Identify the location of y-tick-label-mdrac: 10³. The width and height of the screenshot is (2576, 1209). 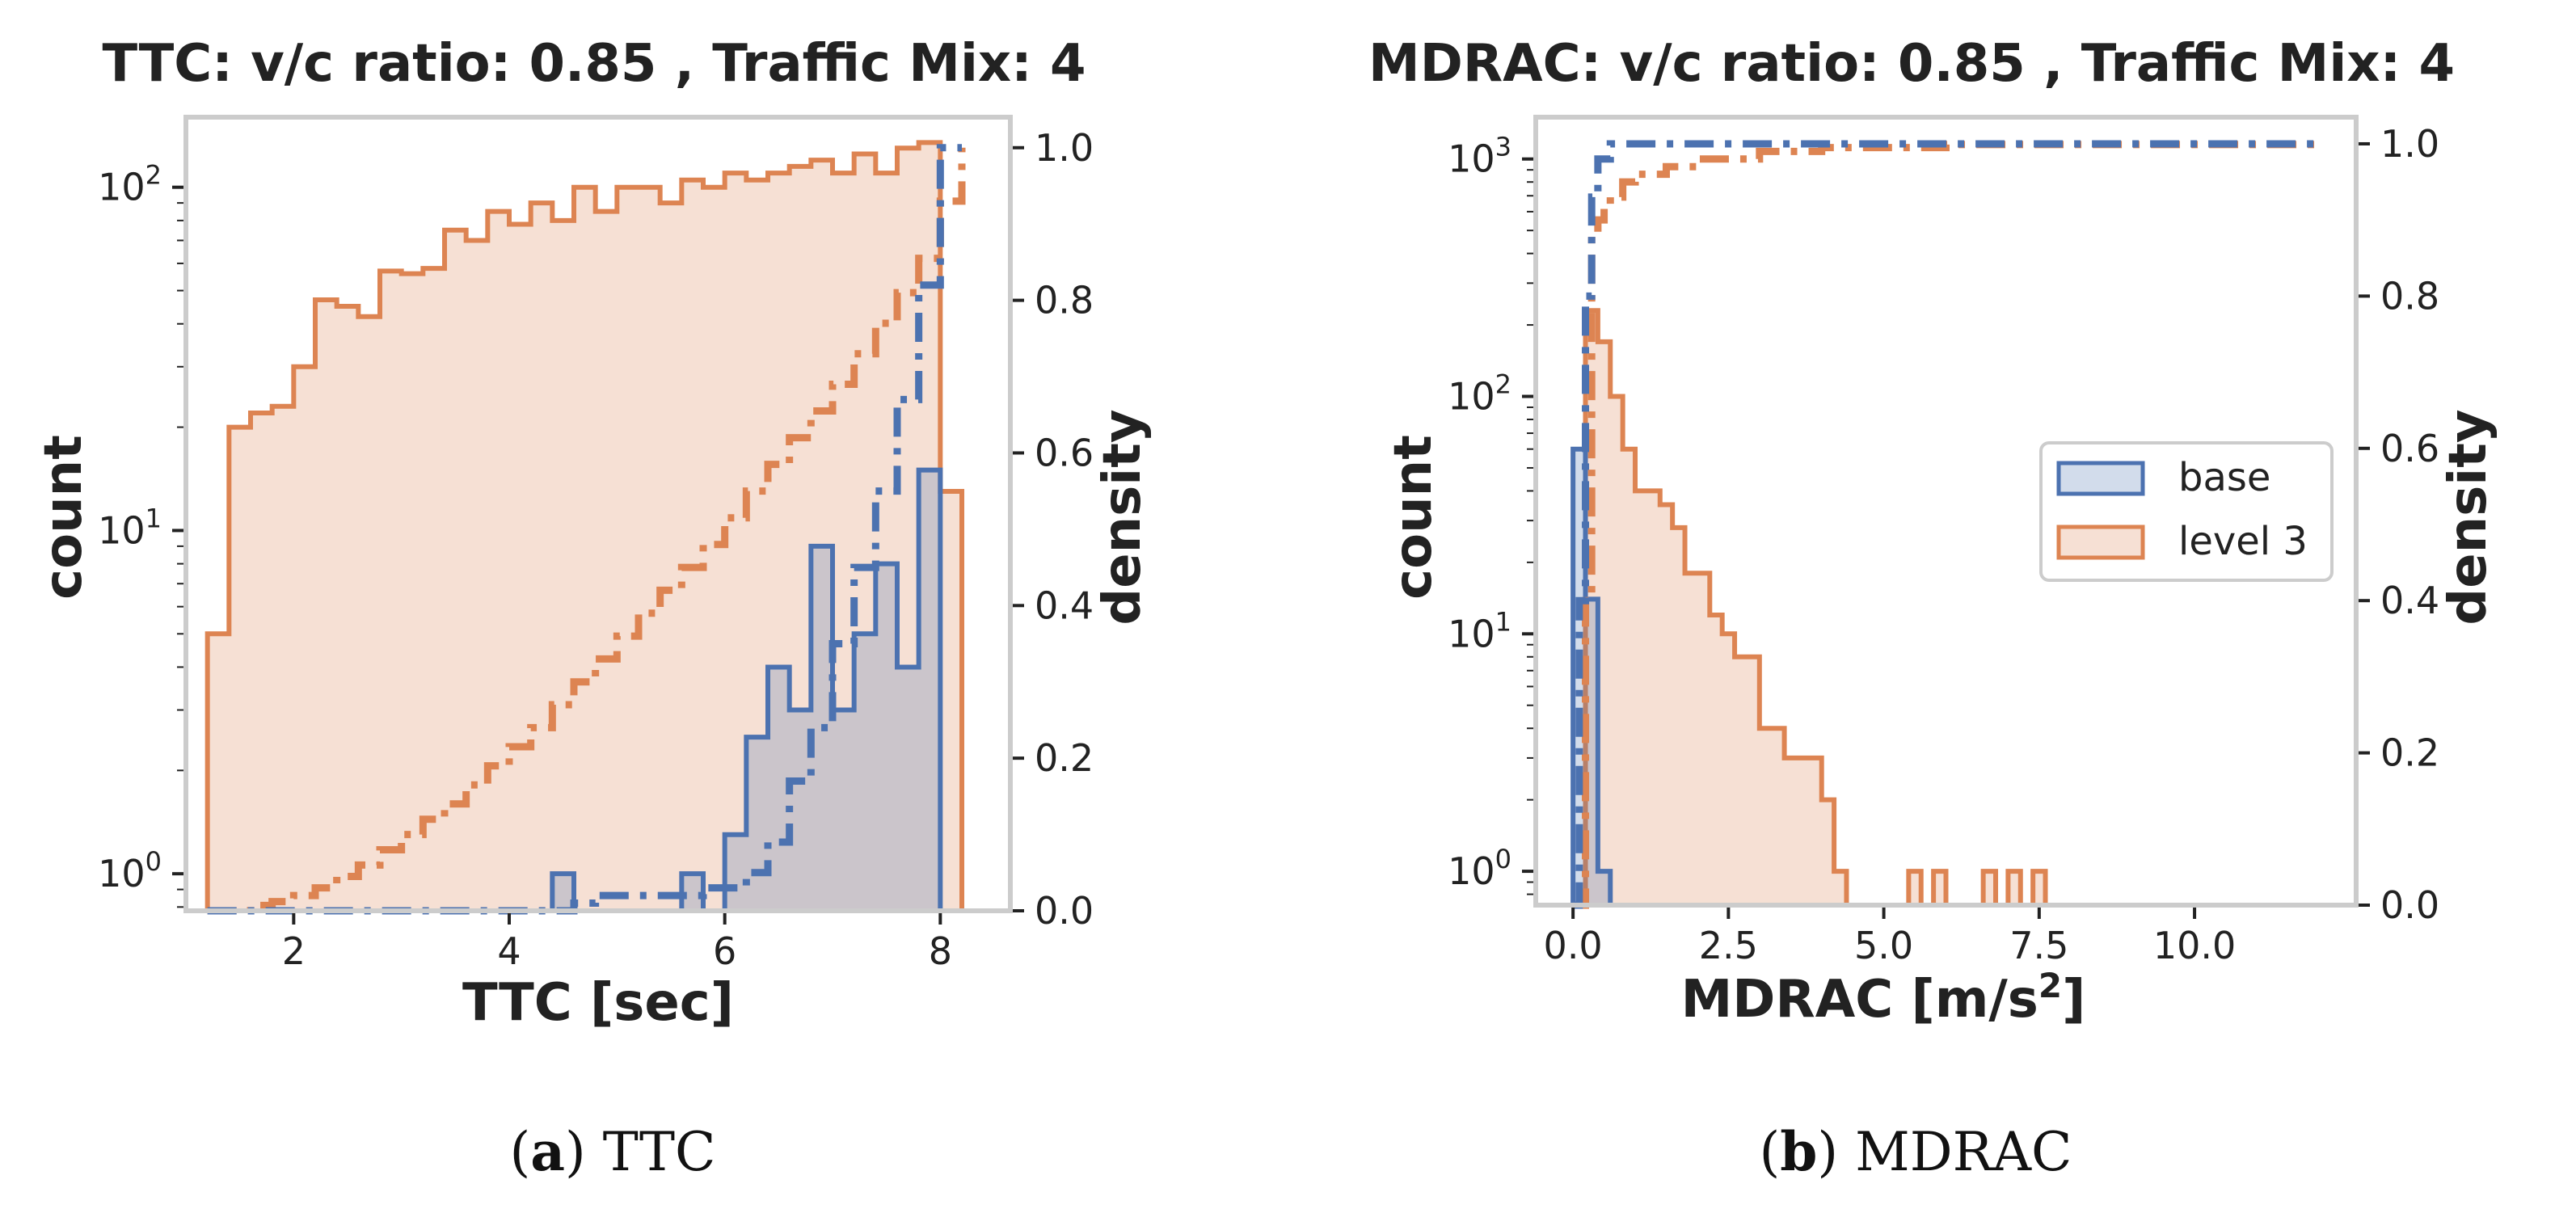
(1480, 156).